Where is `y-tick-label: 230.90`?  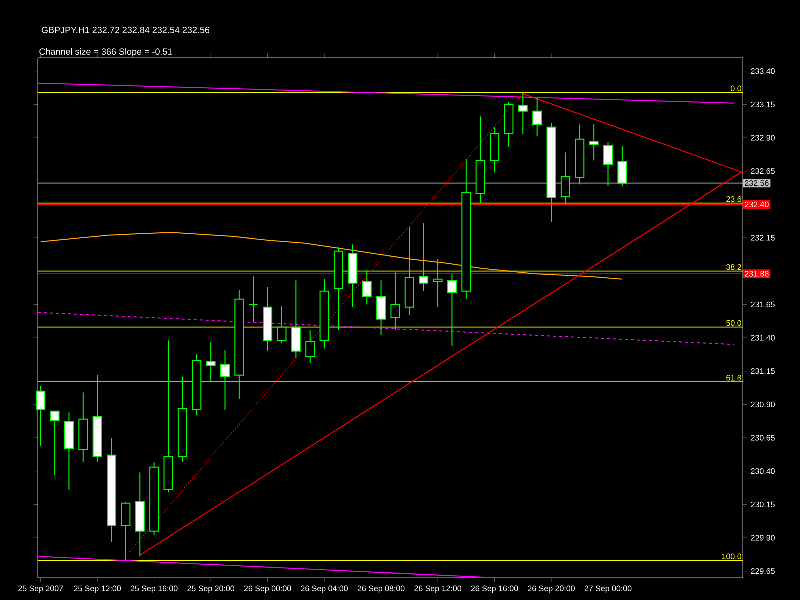
y-tick-label: 230.90 is located at coordinates (763, 405).